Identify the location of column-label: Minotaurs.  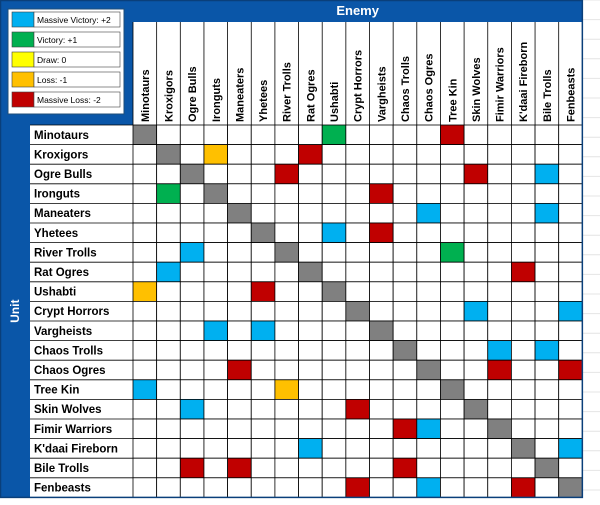
(146, 95).